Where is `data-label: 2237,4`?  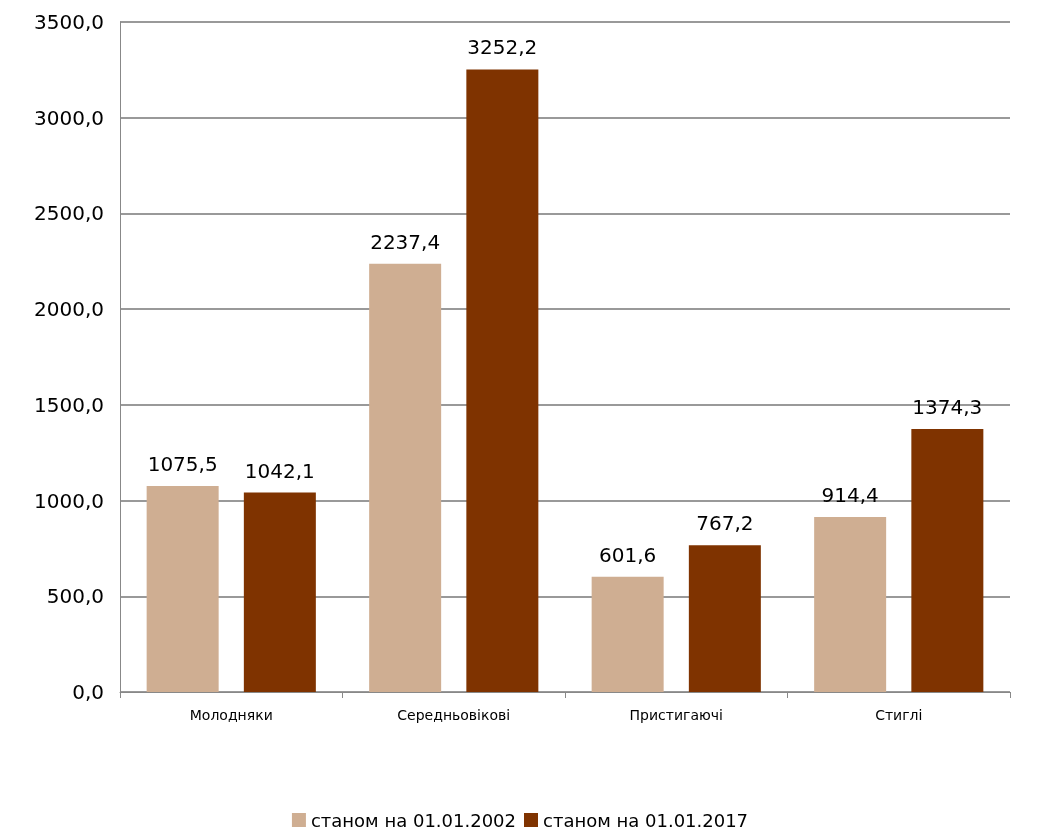 data-label: 2237,4 is located at coordinates (405, 241).